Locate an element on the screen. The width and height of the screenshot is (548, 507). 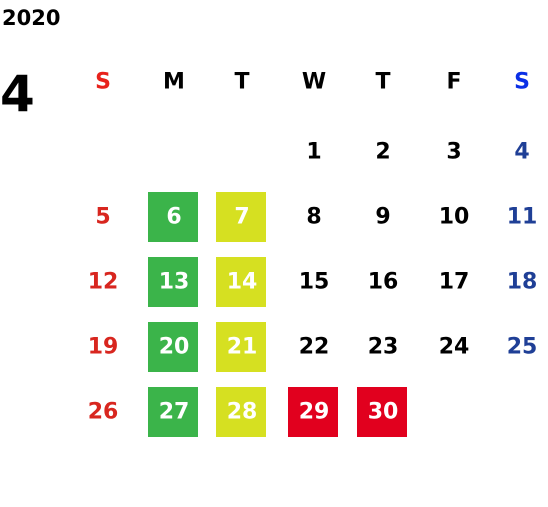
day-number: 20 is located at coordinates (174, 347).